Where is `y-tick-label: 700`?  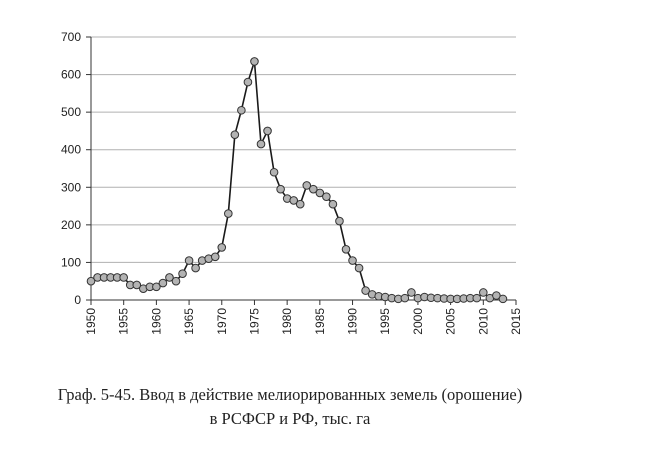 y-tick-label: 700 is located at coordinates (71, 37).